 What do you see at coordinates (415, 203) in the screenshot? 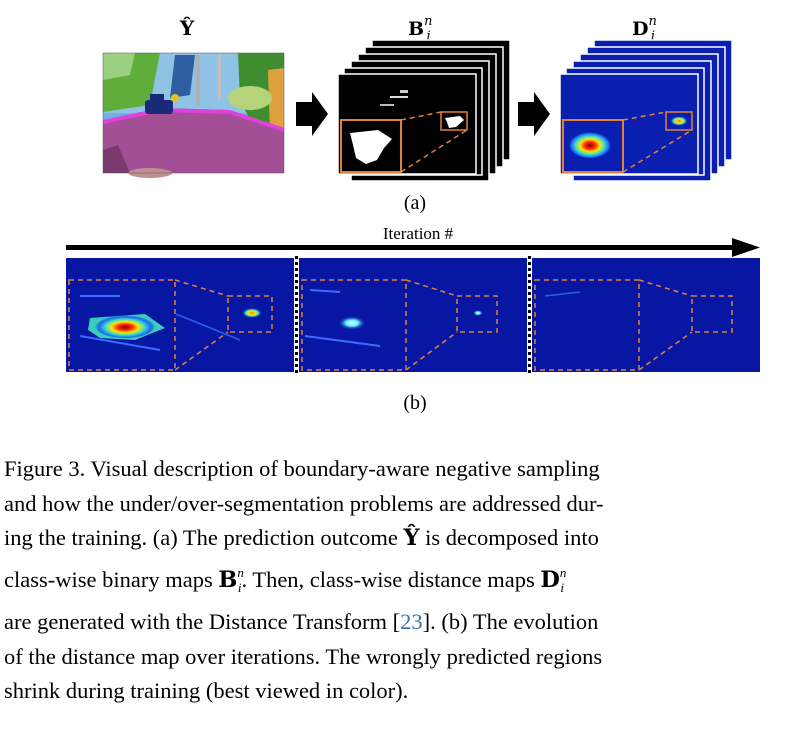
I see `panel-a-label: (a)` at bounding box center [415, 203].